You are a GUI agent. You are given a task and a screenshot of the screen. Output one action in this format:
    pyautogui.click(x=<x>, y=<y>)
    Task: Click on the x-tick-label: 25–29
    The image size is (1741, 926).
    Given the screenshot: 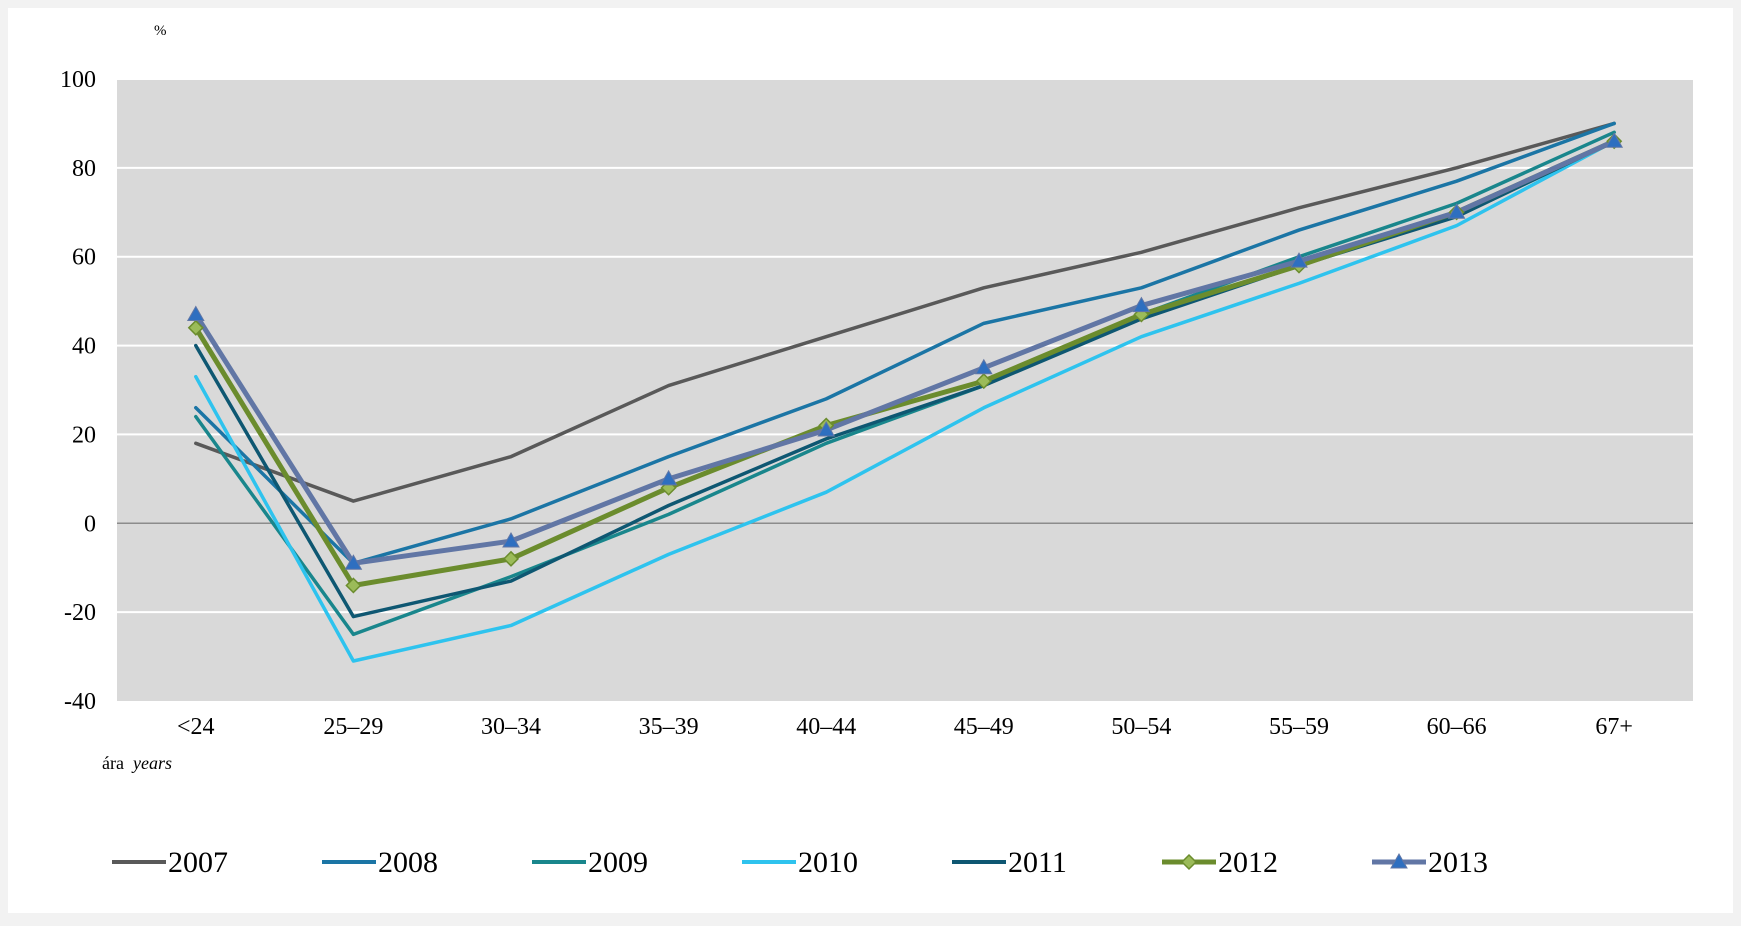 What is the action you would take?
    pyautogui.click(x=353, y=727)
    